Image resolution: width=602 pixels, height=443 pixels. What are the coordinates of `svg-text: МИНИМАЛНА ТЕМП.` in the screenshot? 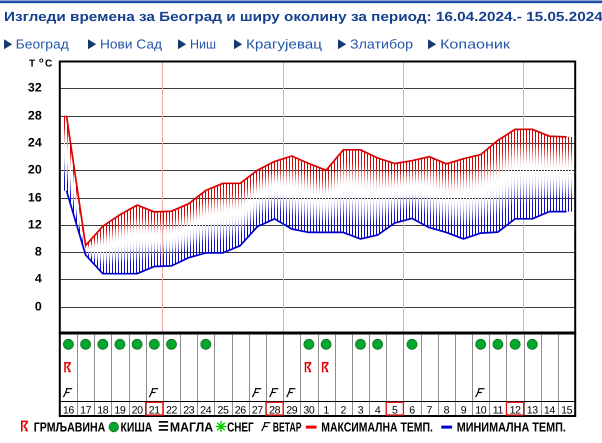 It's located at (511, 426).